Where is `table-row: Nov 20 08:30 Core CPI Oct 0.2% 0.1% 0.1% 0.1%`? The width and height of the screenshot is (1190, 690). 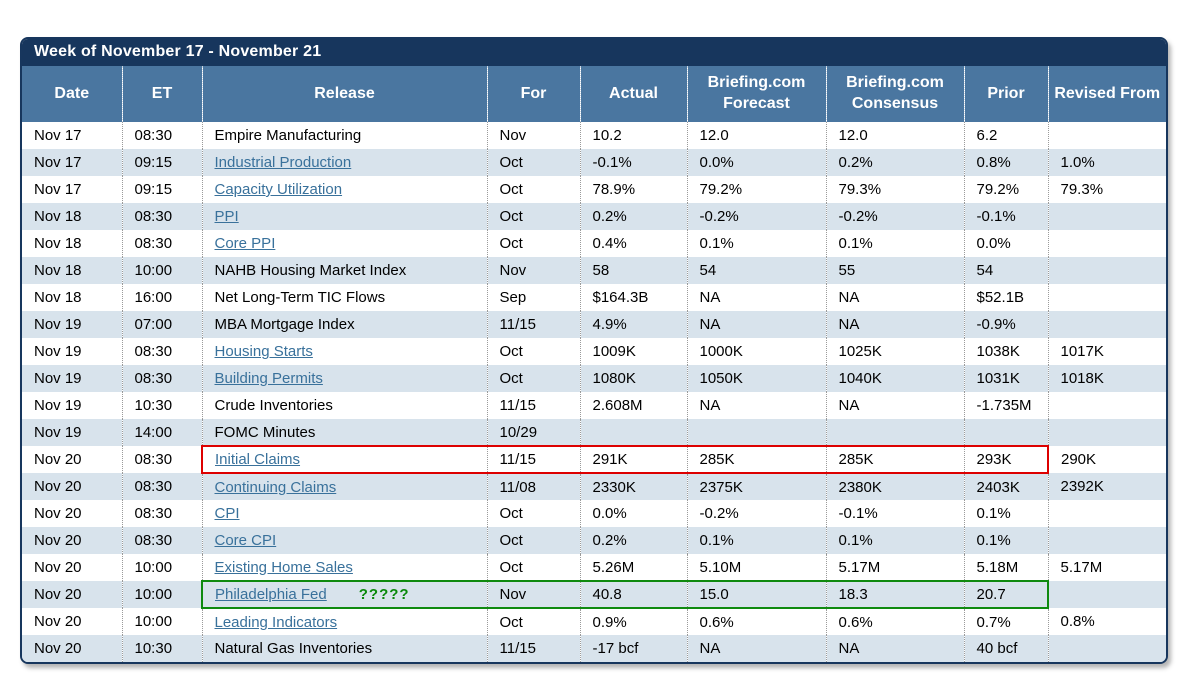 table-row: Nov 20 08:30 Core CPI Oct 0.2% 0.1% 0.1% 0.1% is located at coordinates (594, 540).